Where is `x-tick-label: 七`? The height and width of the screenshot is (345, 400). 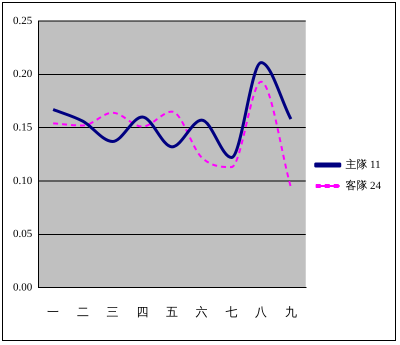
x-tick-label: 七 is located at coordinates (231, 311).